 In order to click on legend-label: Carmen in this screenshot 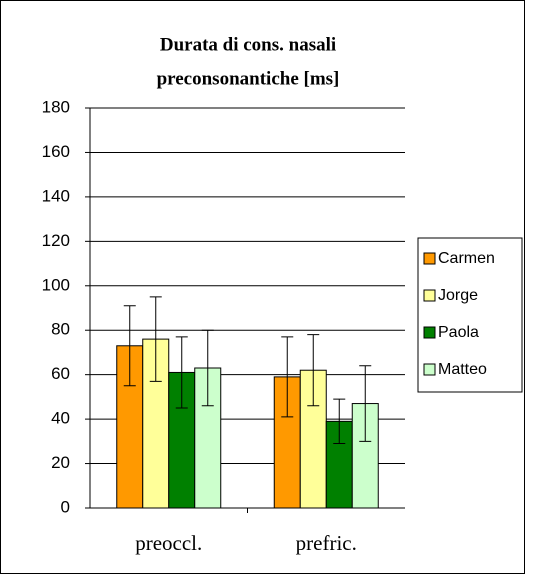, I will do `click(466, 258)`.